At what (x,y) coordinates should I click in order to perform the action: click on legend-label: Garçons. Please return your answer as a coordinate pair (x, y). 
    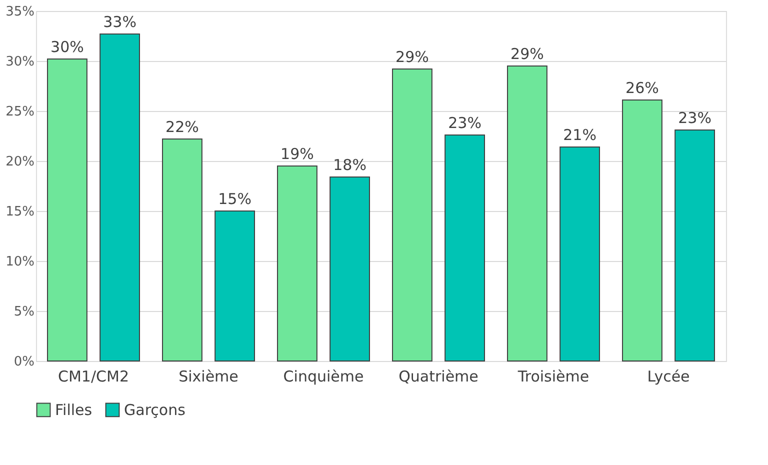
    Looking at the image, I should click on (155, 409).